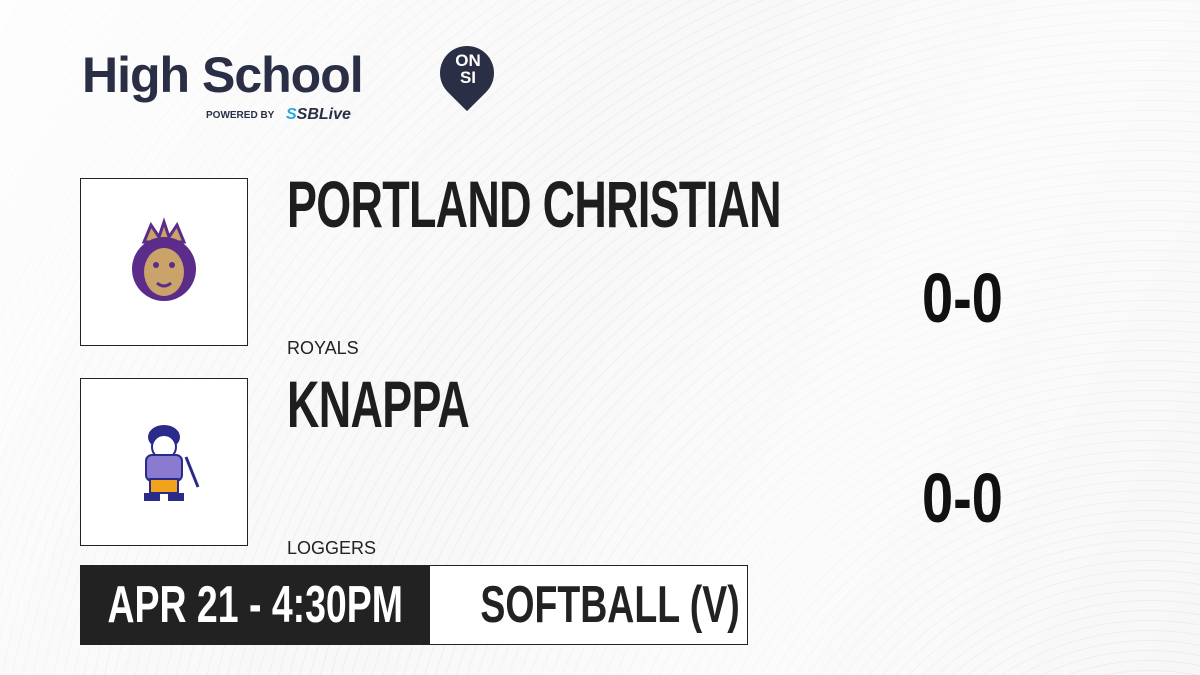 The image size is (1200, 675). Describe the element at coordinates (240, 115) in the screenshot. I see `powered-by: POWERED BY` at that location.